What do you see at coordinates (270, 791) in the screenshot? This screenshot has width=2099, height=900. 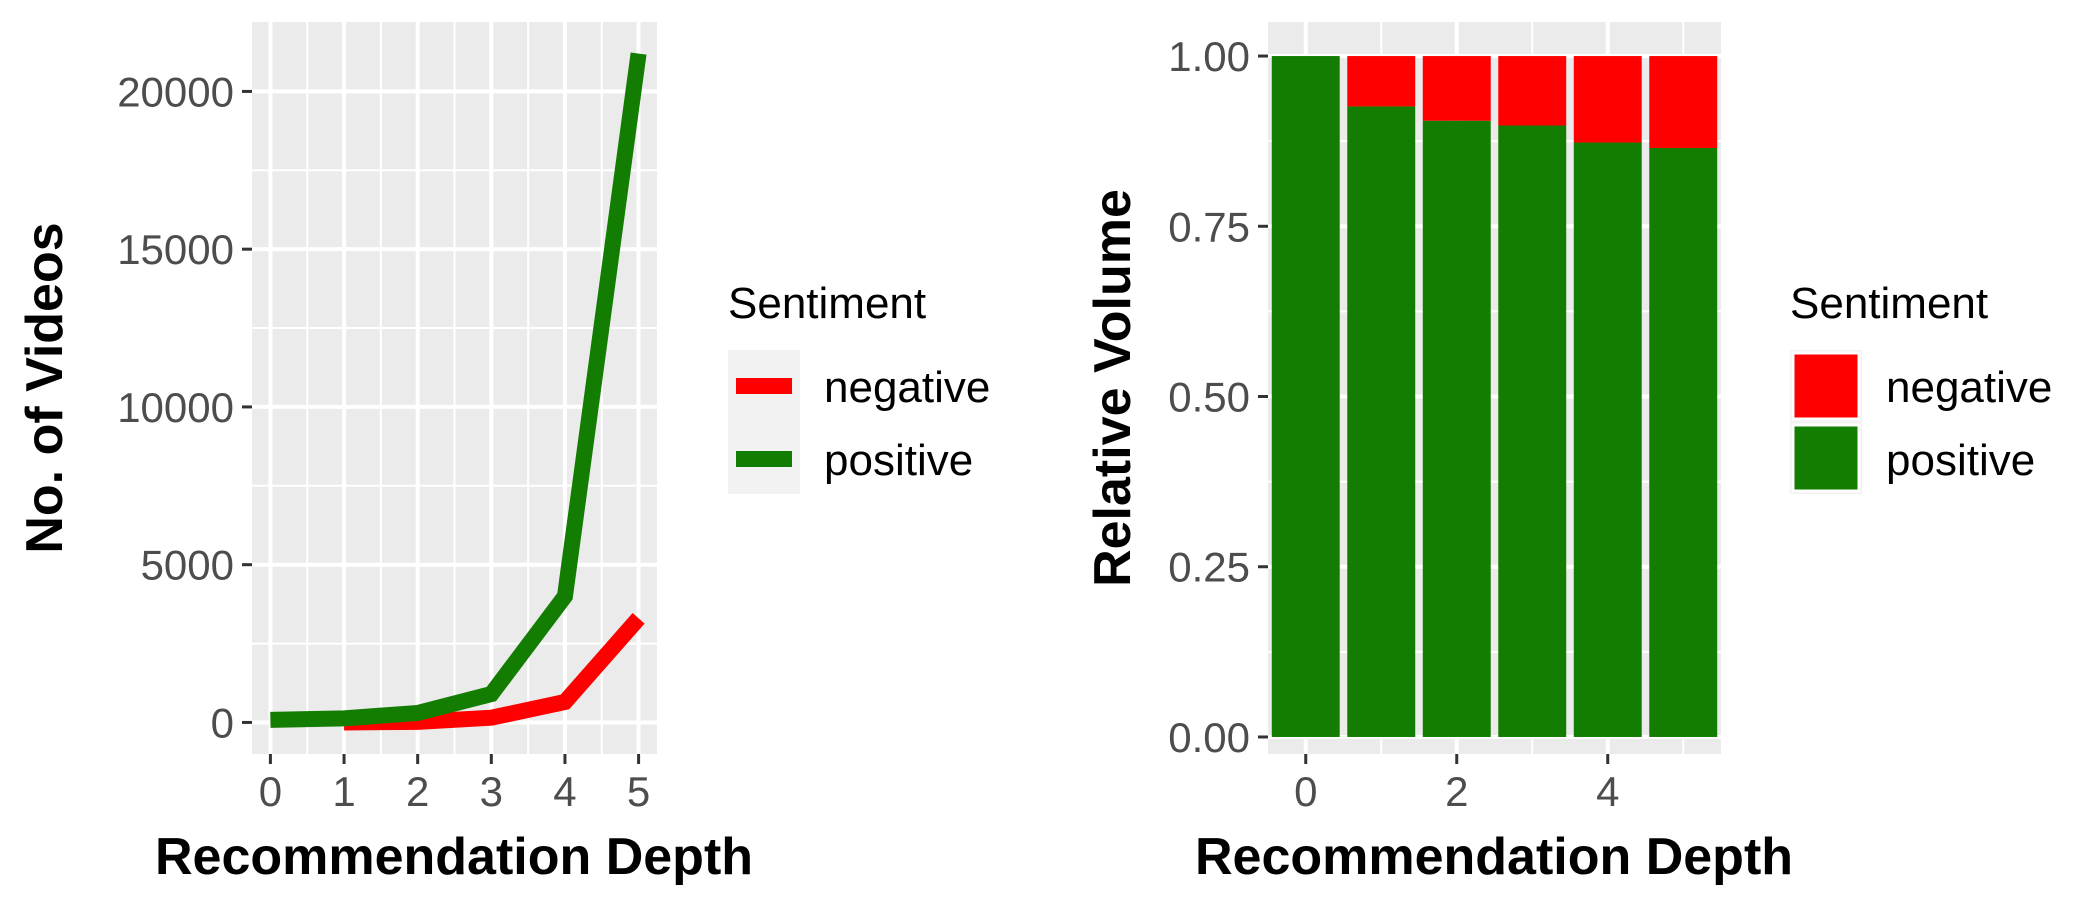 I see `line-x-tick-label: 0` at bounding box center [270, 791].